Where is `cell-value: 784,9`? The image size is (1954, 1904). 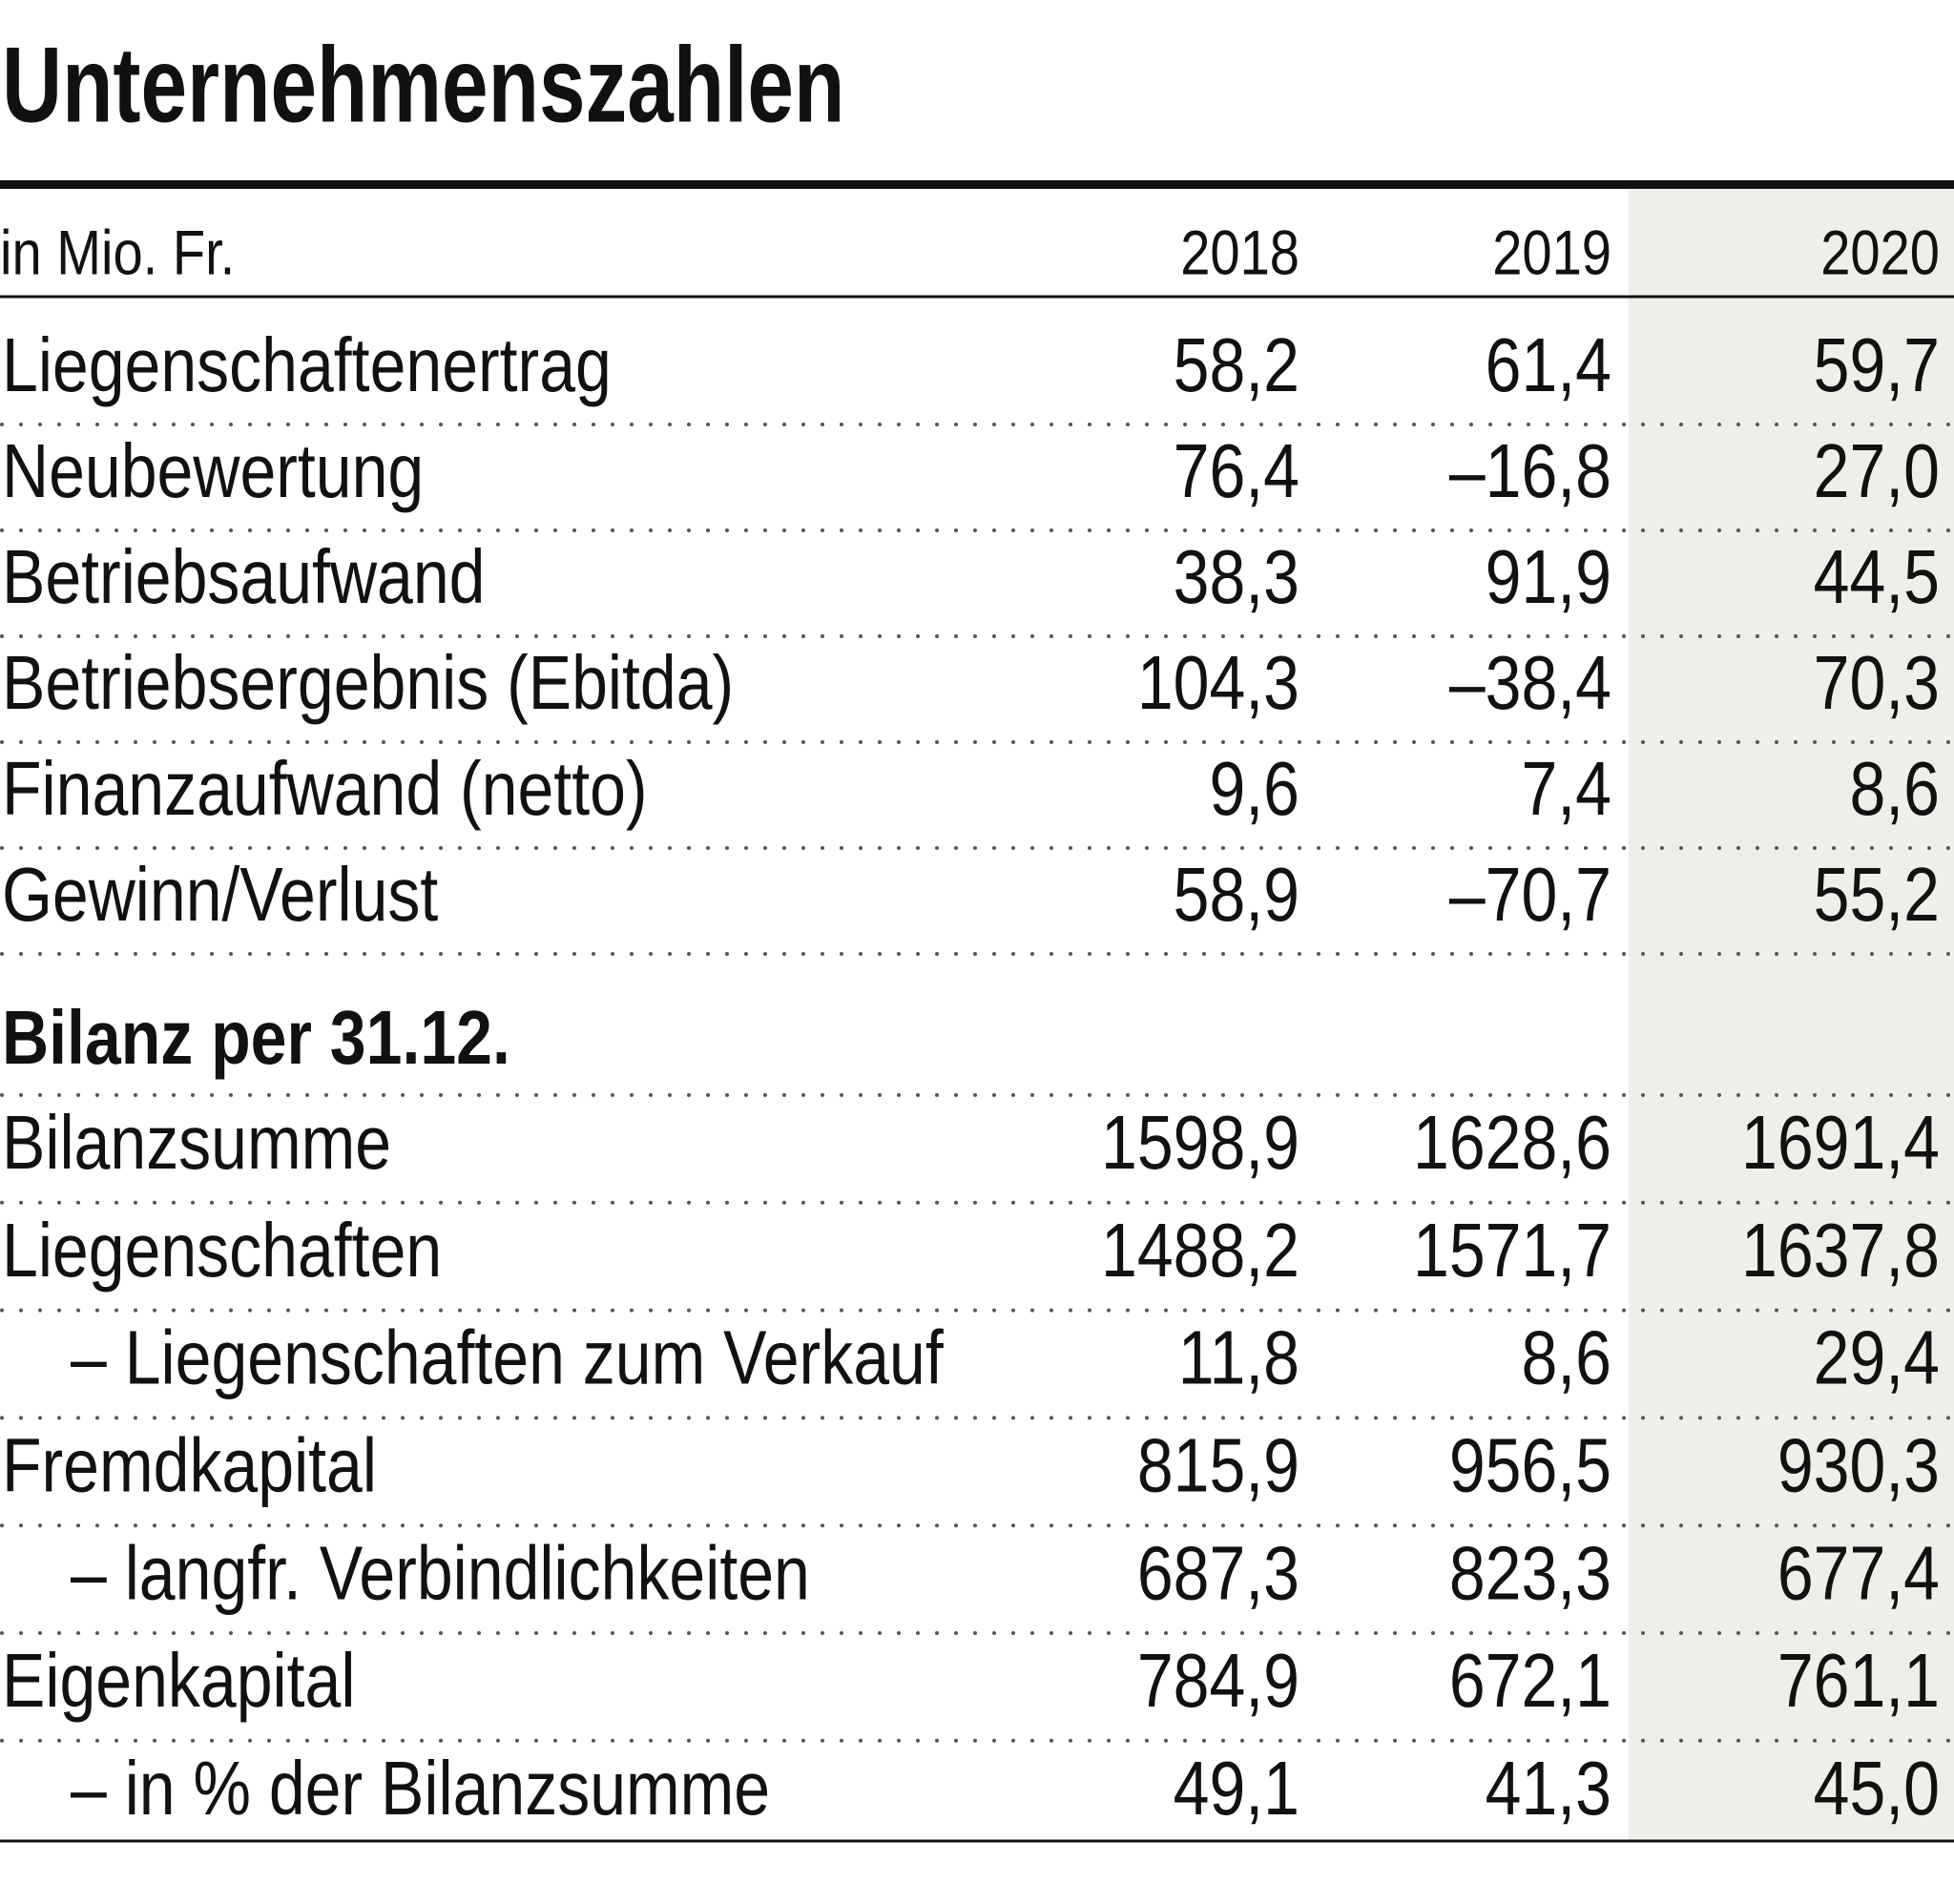
cell-value: 784,9 is located at coordinates (1218, 1680).